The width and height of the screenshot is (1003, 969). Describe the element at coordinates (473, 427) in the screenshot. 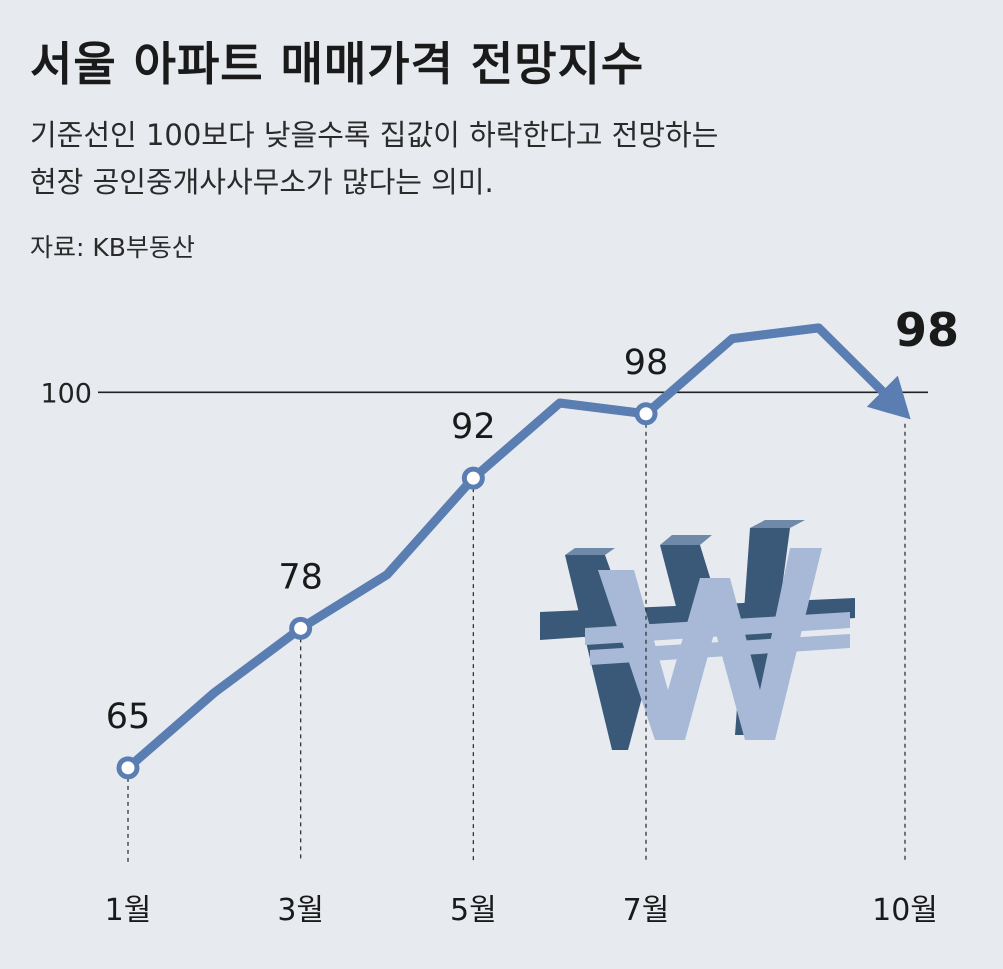

I see `data-label: 92` at that location.